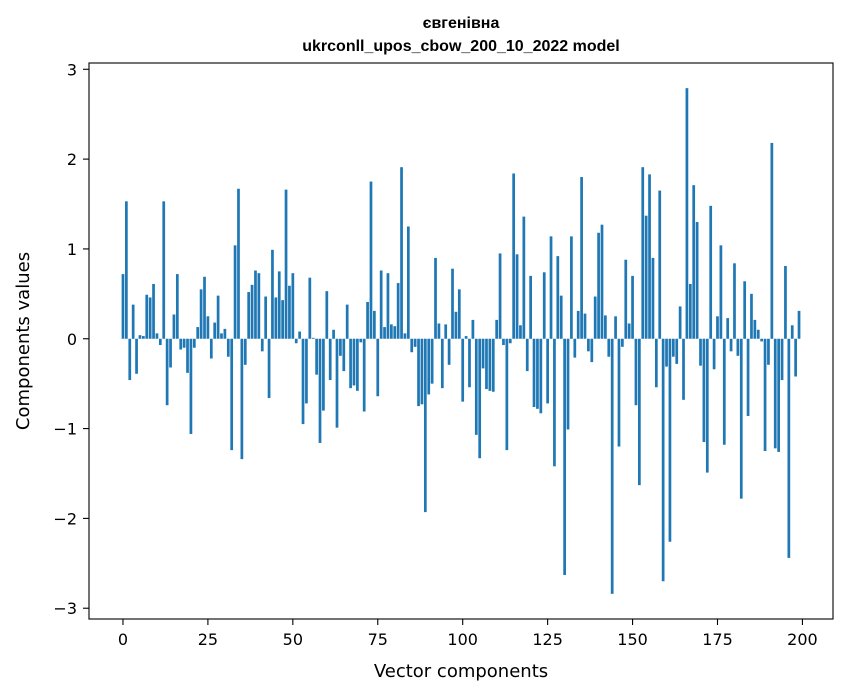 The image size is (847, 696). What do you see at coordinates (547, 639) in the screenshot?
I see `x-tick-label: 125` at bounding box center [547, 639].